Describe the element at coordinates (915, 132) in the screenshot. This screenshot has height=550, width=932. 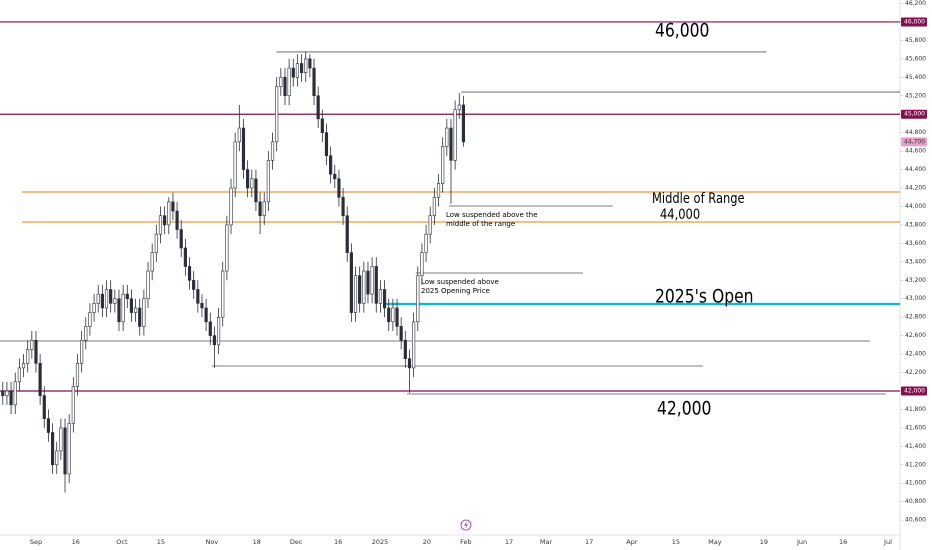
I see `y-tick-label: 44,800` at that location.